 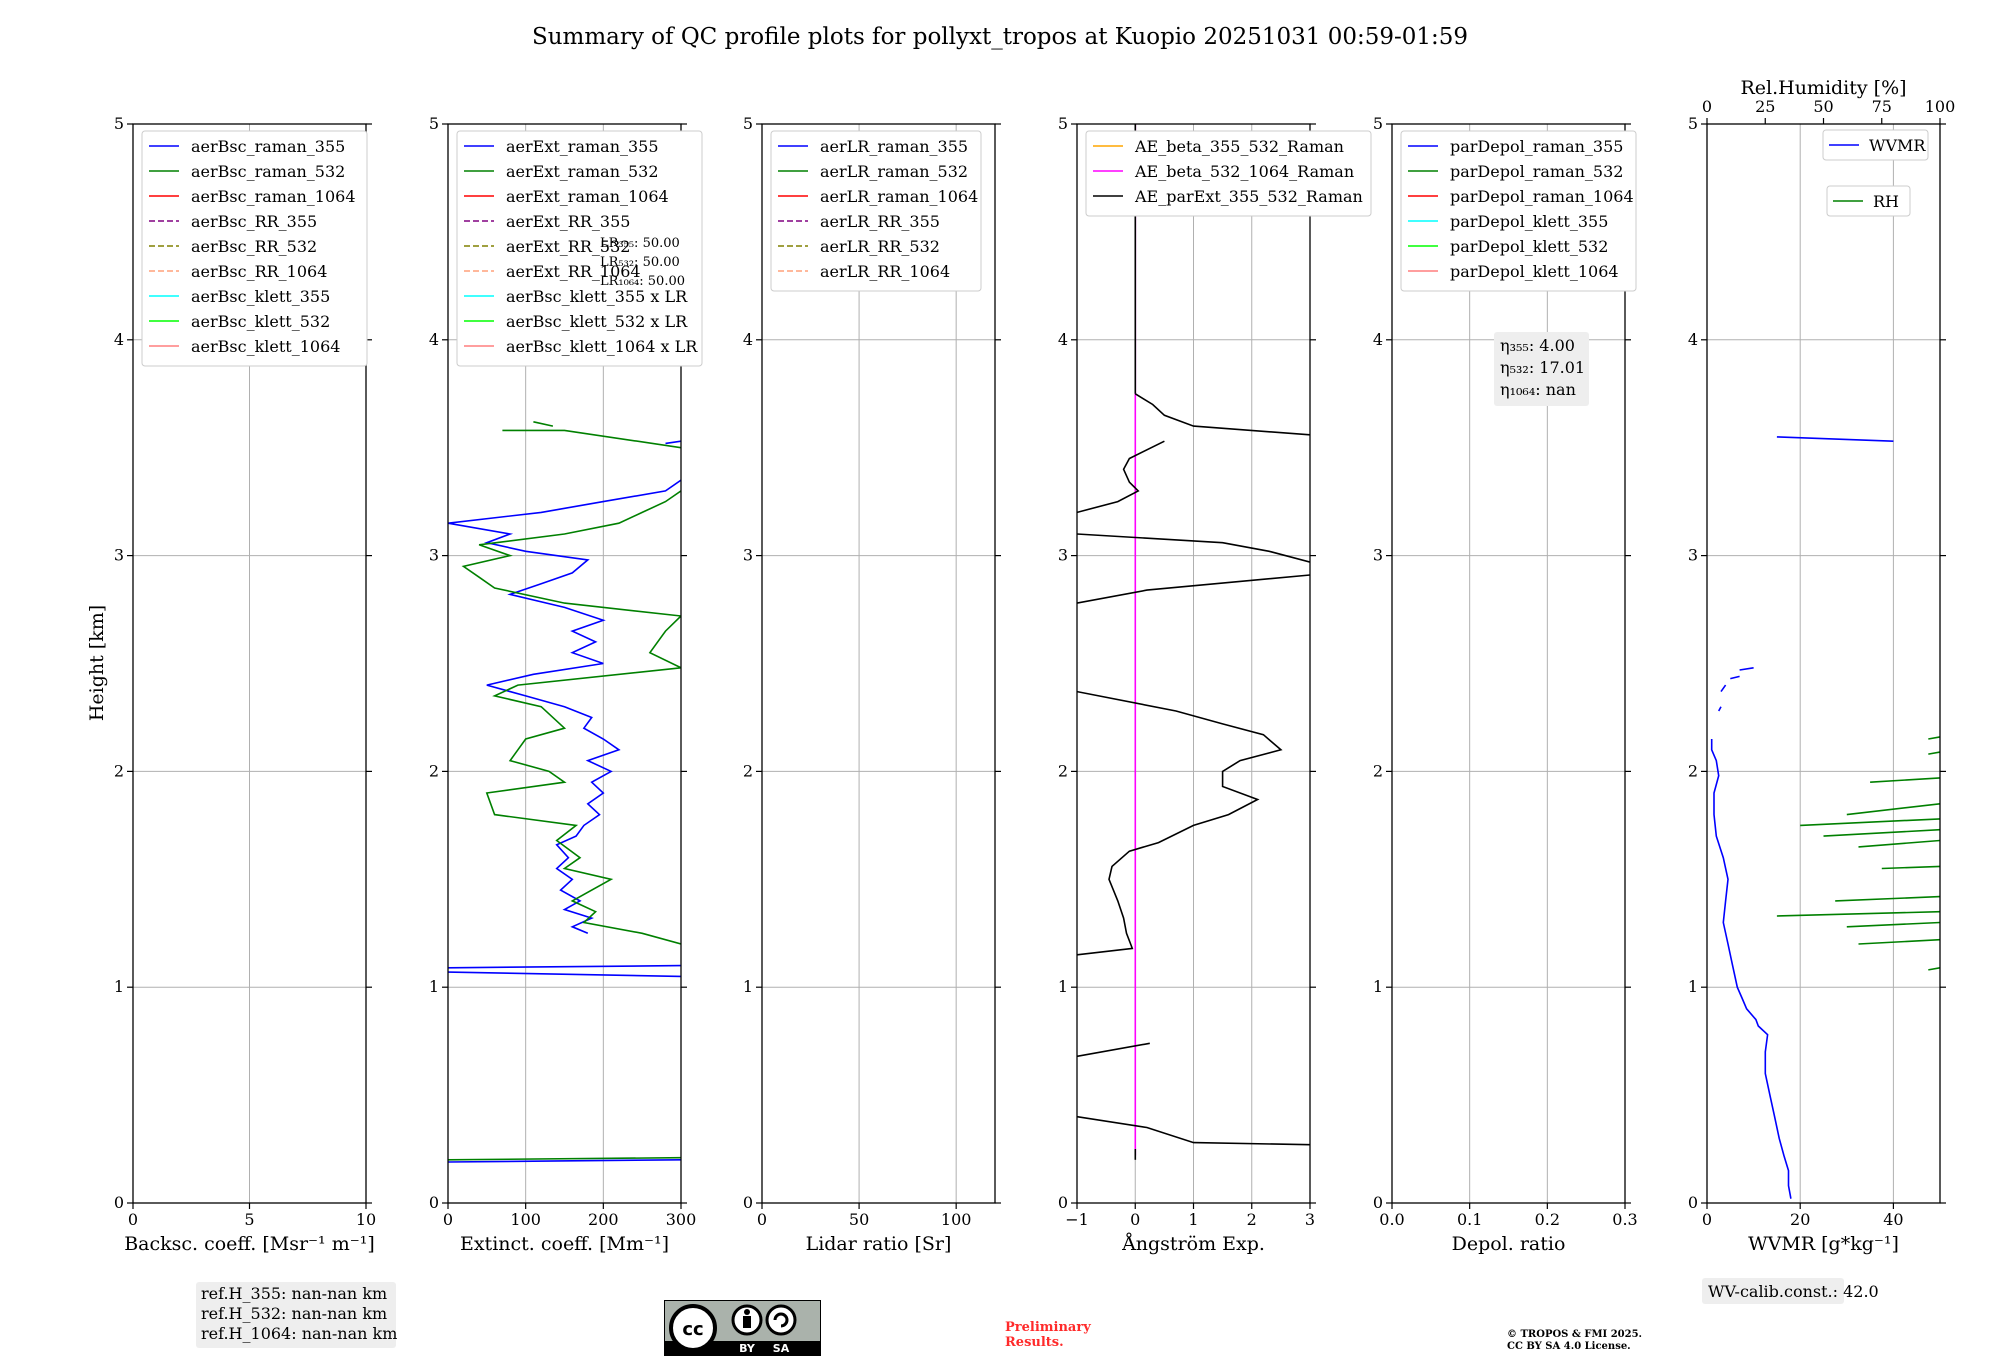 What do you see at coordinates (268, 171) in the screenshot?
I see `legend-label: aerBsc_raman_532` at bounding box center [268, 171].